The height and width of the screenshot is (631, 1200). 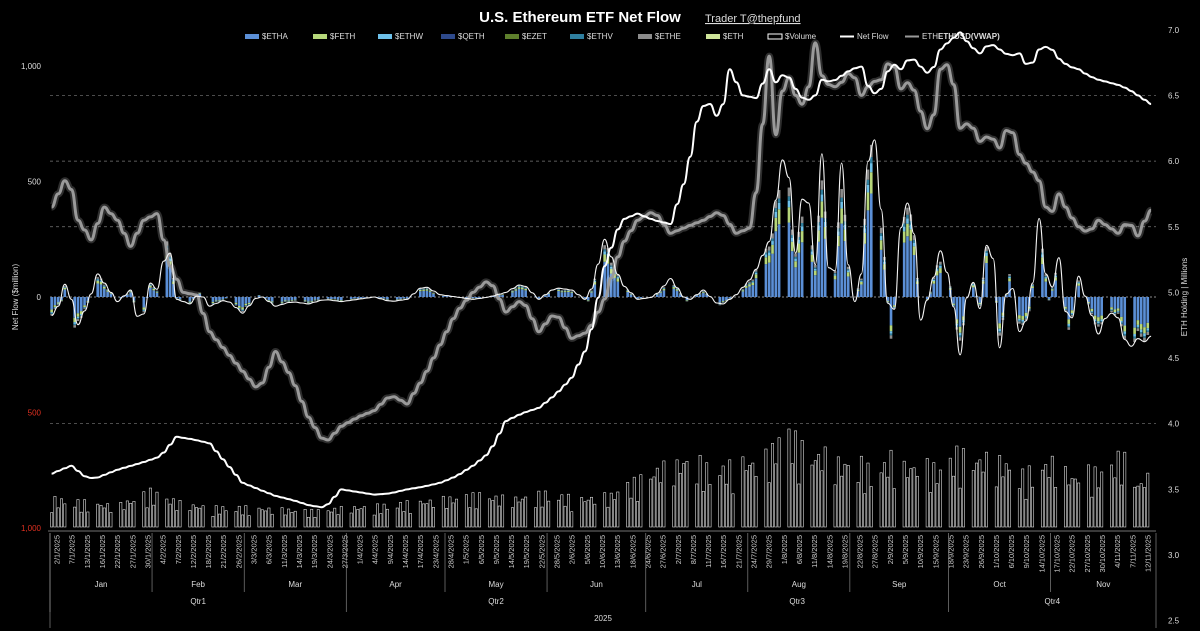 What do you see at coordinates (405, 551) in the screenshot?
I see `date-tick-label: 14/4/2025` at bounding box center [405, 551].